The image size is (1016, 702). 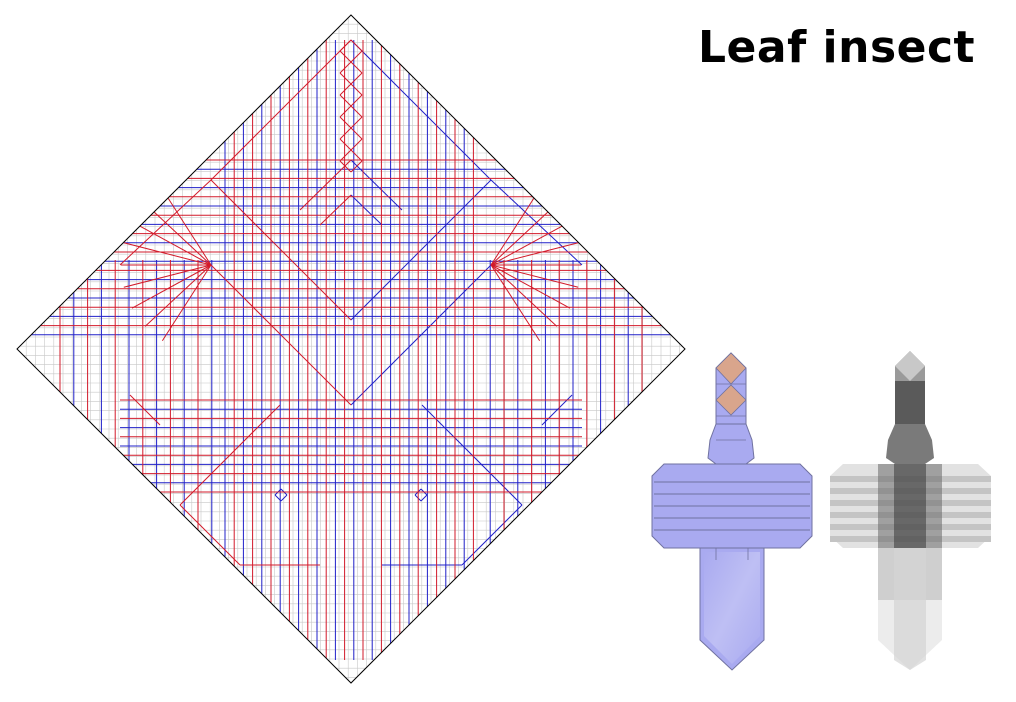 I want to click on folded-model-icon, so click(x=732, y=511).